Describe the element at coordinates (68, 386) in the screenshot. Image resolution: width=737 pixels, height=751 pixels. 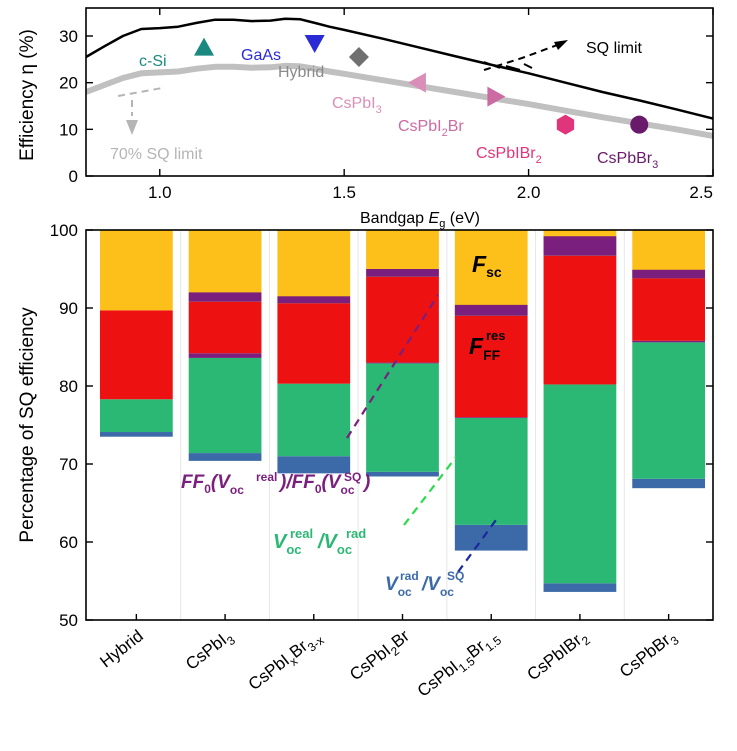
I see `bottom-y-tick-label: 80` at that location.